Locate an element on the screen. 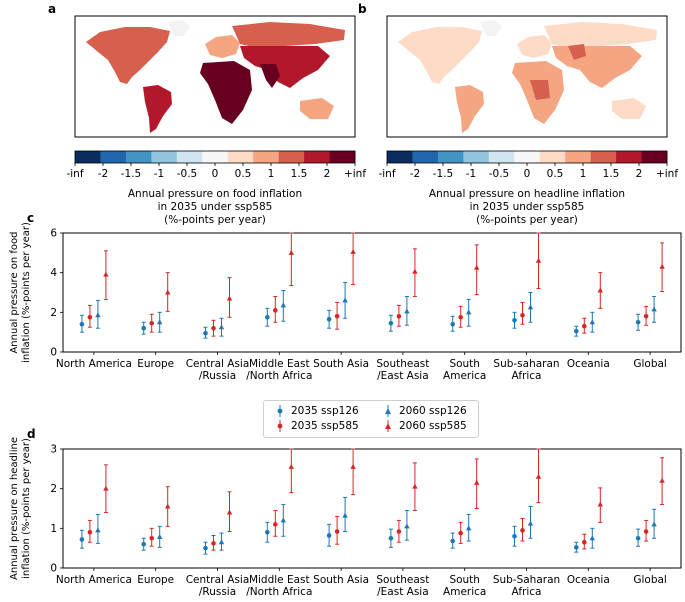 The width and height of the screenshot is (685, 602). panel-label-b: b is located at coordinates (362, 9).